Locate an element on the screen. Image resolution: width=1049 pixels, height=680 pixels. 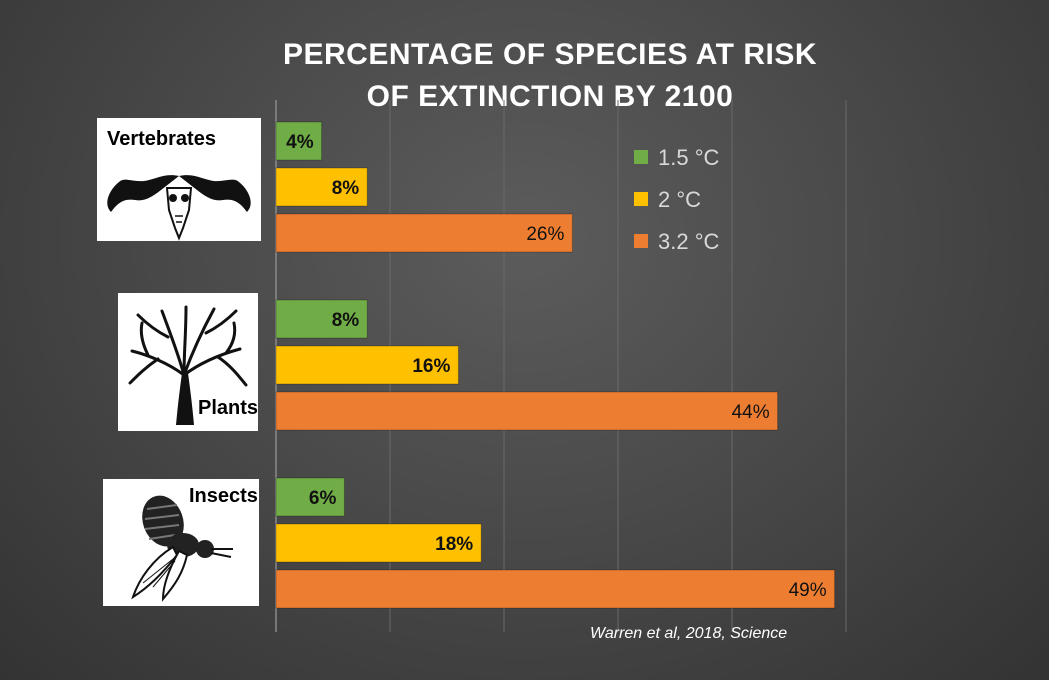
legend-label-1: 1.5 °C is located at coordinates (688, 157).